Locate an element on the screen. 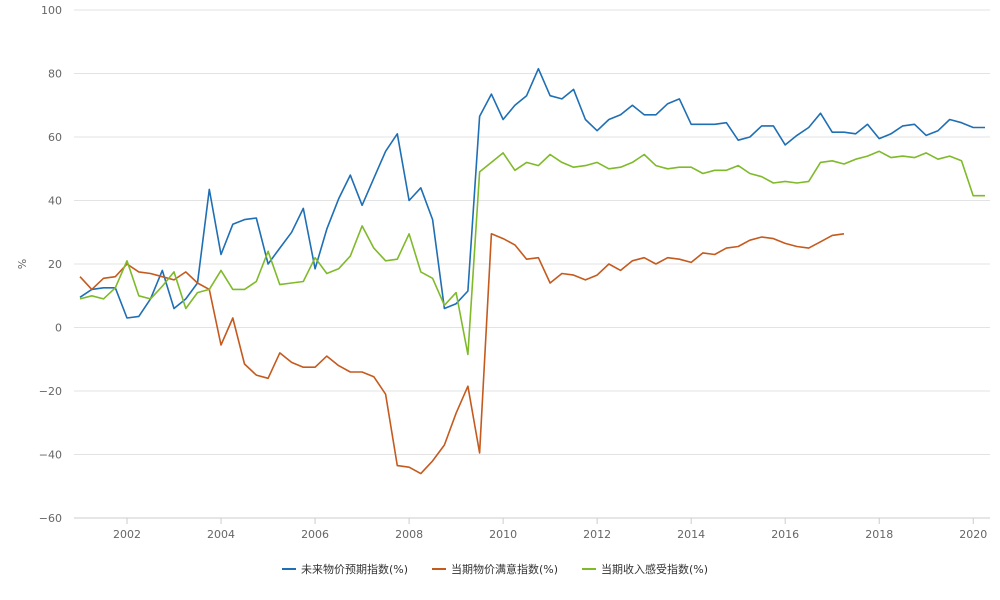 This screenshot has width=1000, height=600. y-tick-label: −40 is located at coordinates (50, 455).